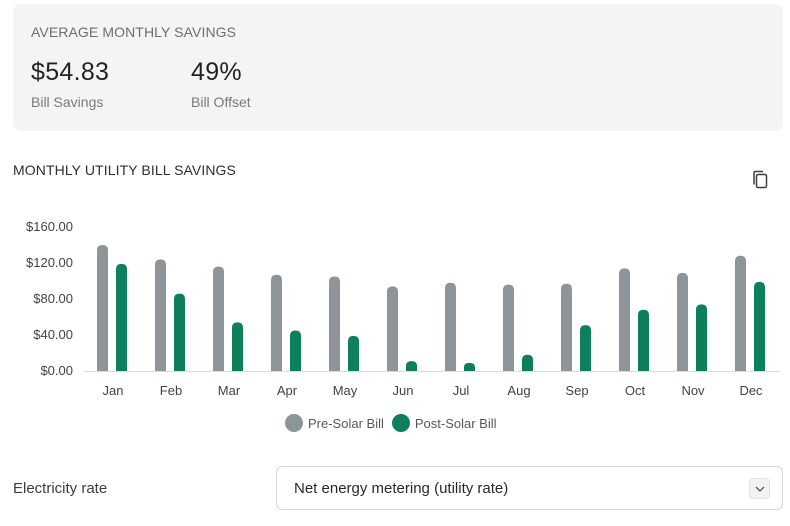  What do you see at coordinates (113, 390) in the screenshot?
I see `x-tick-label: Jan` at bounding box center [113, 390].